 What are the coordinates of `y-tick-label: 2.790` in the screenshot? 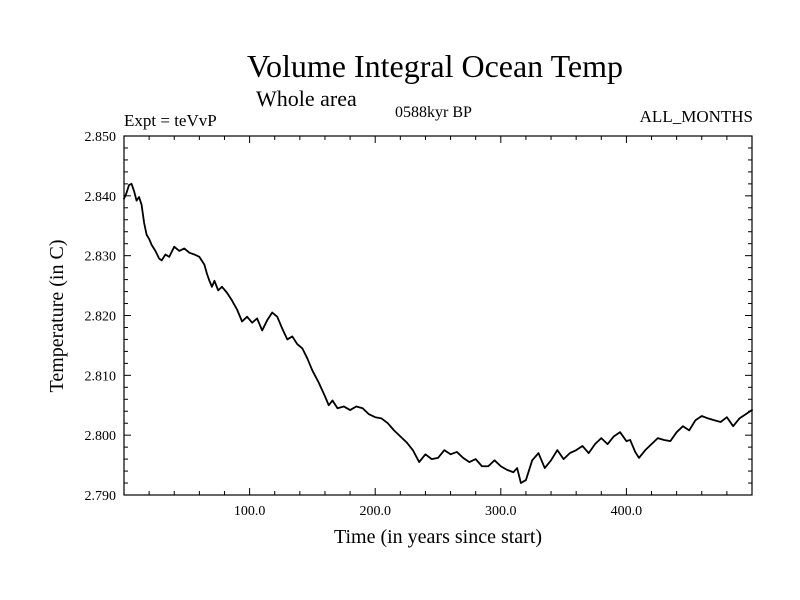 It's located at (101, 496).